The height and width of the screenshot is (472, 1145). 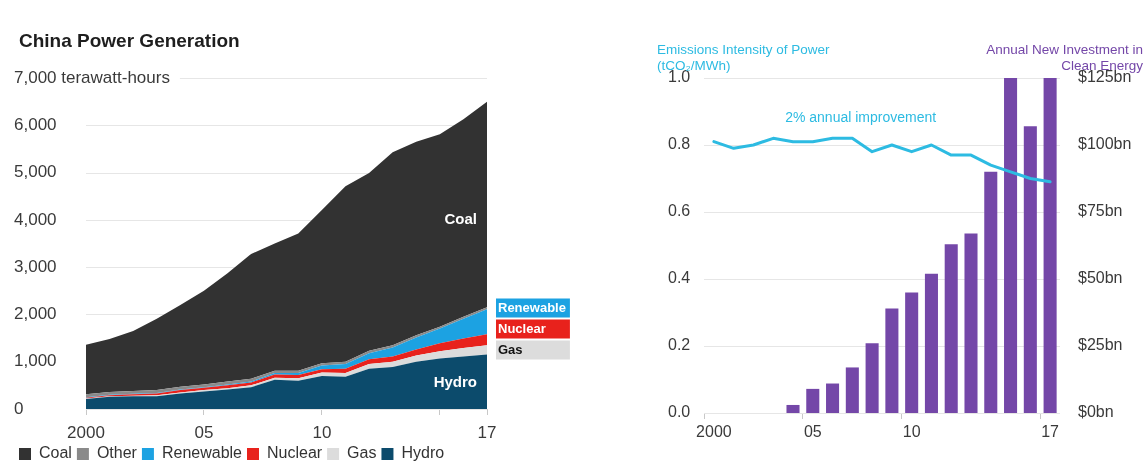 What do you see at coordinates (35, 361) in the screenshot?
I see `y-tick-label: 1,000` at bounding box center [35, 361].